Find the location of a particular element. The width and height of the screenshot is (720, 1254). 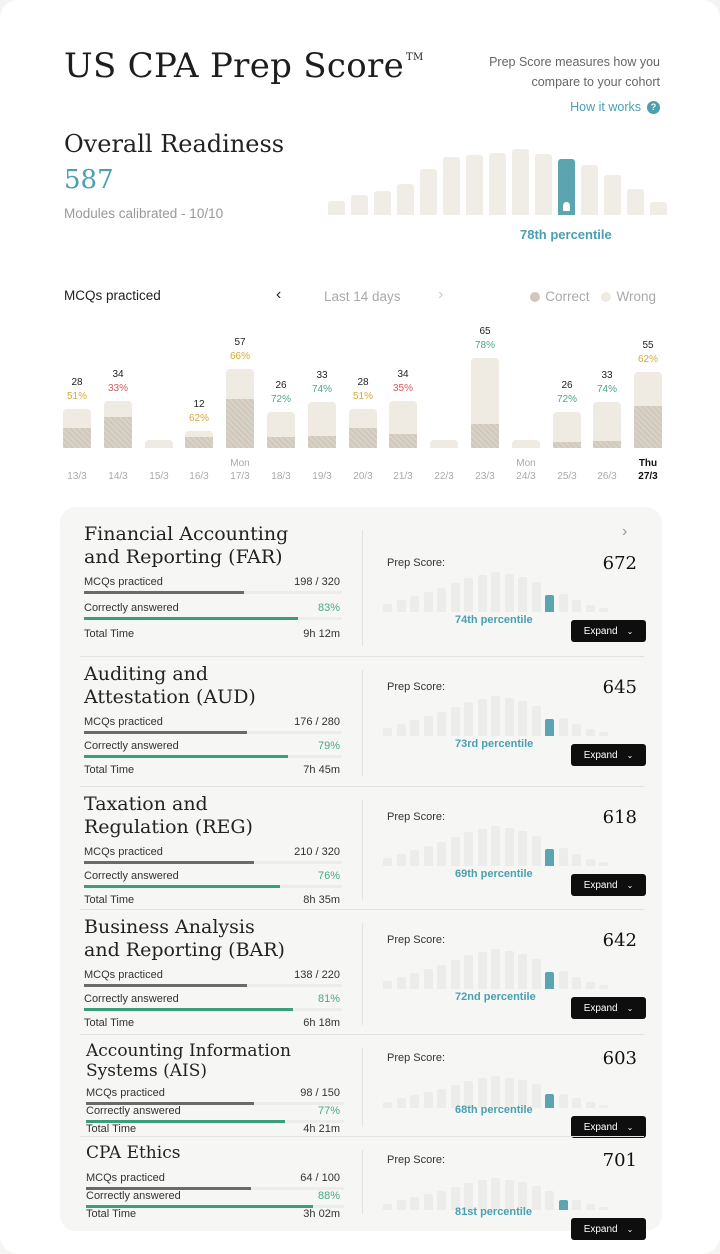

next-period-button: › is located at coordinates (441, 294).